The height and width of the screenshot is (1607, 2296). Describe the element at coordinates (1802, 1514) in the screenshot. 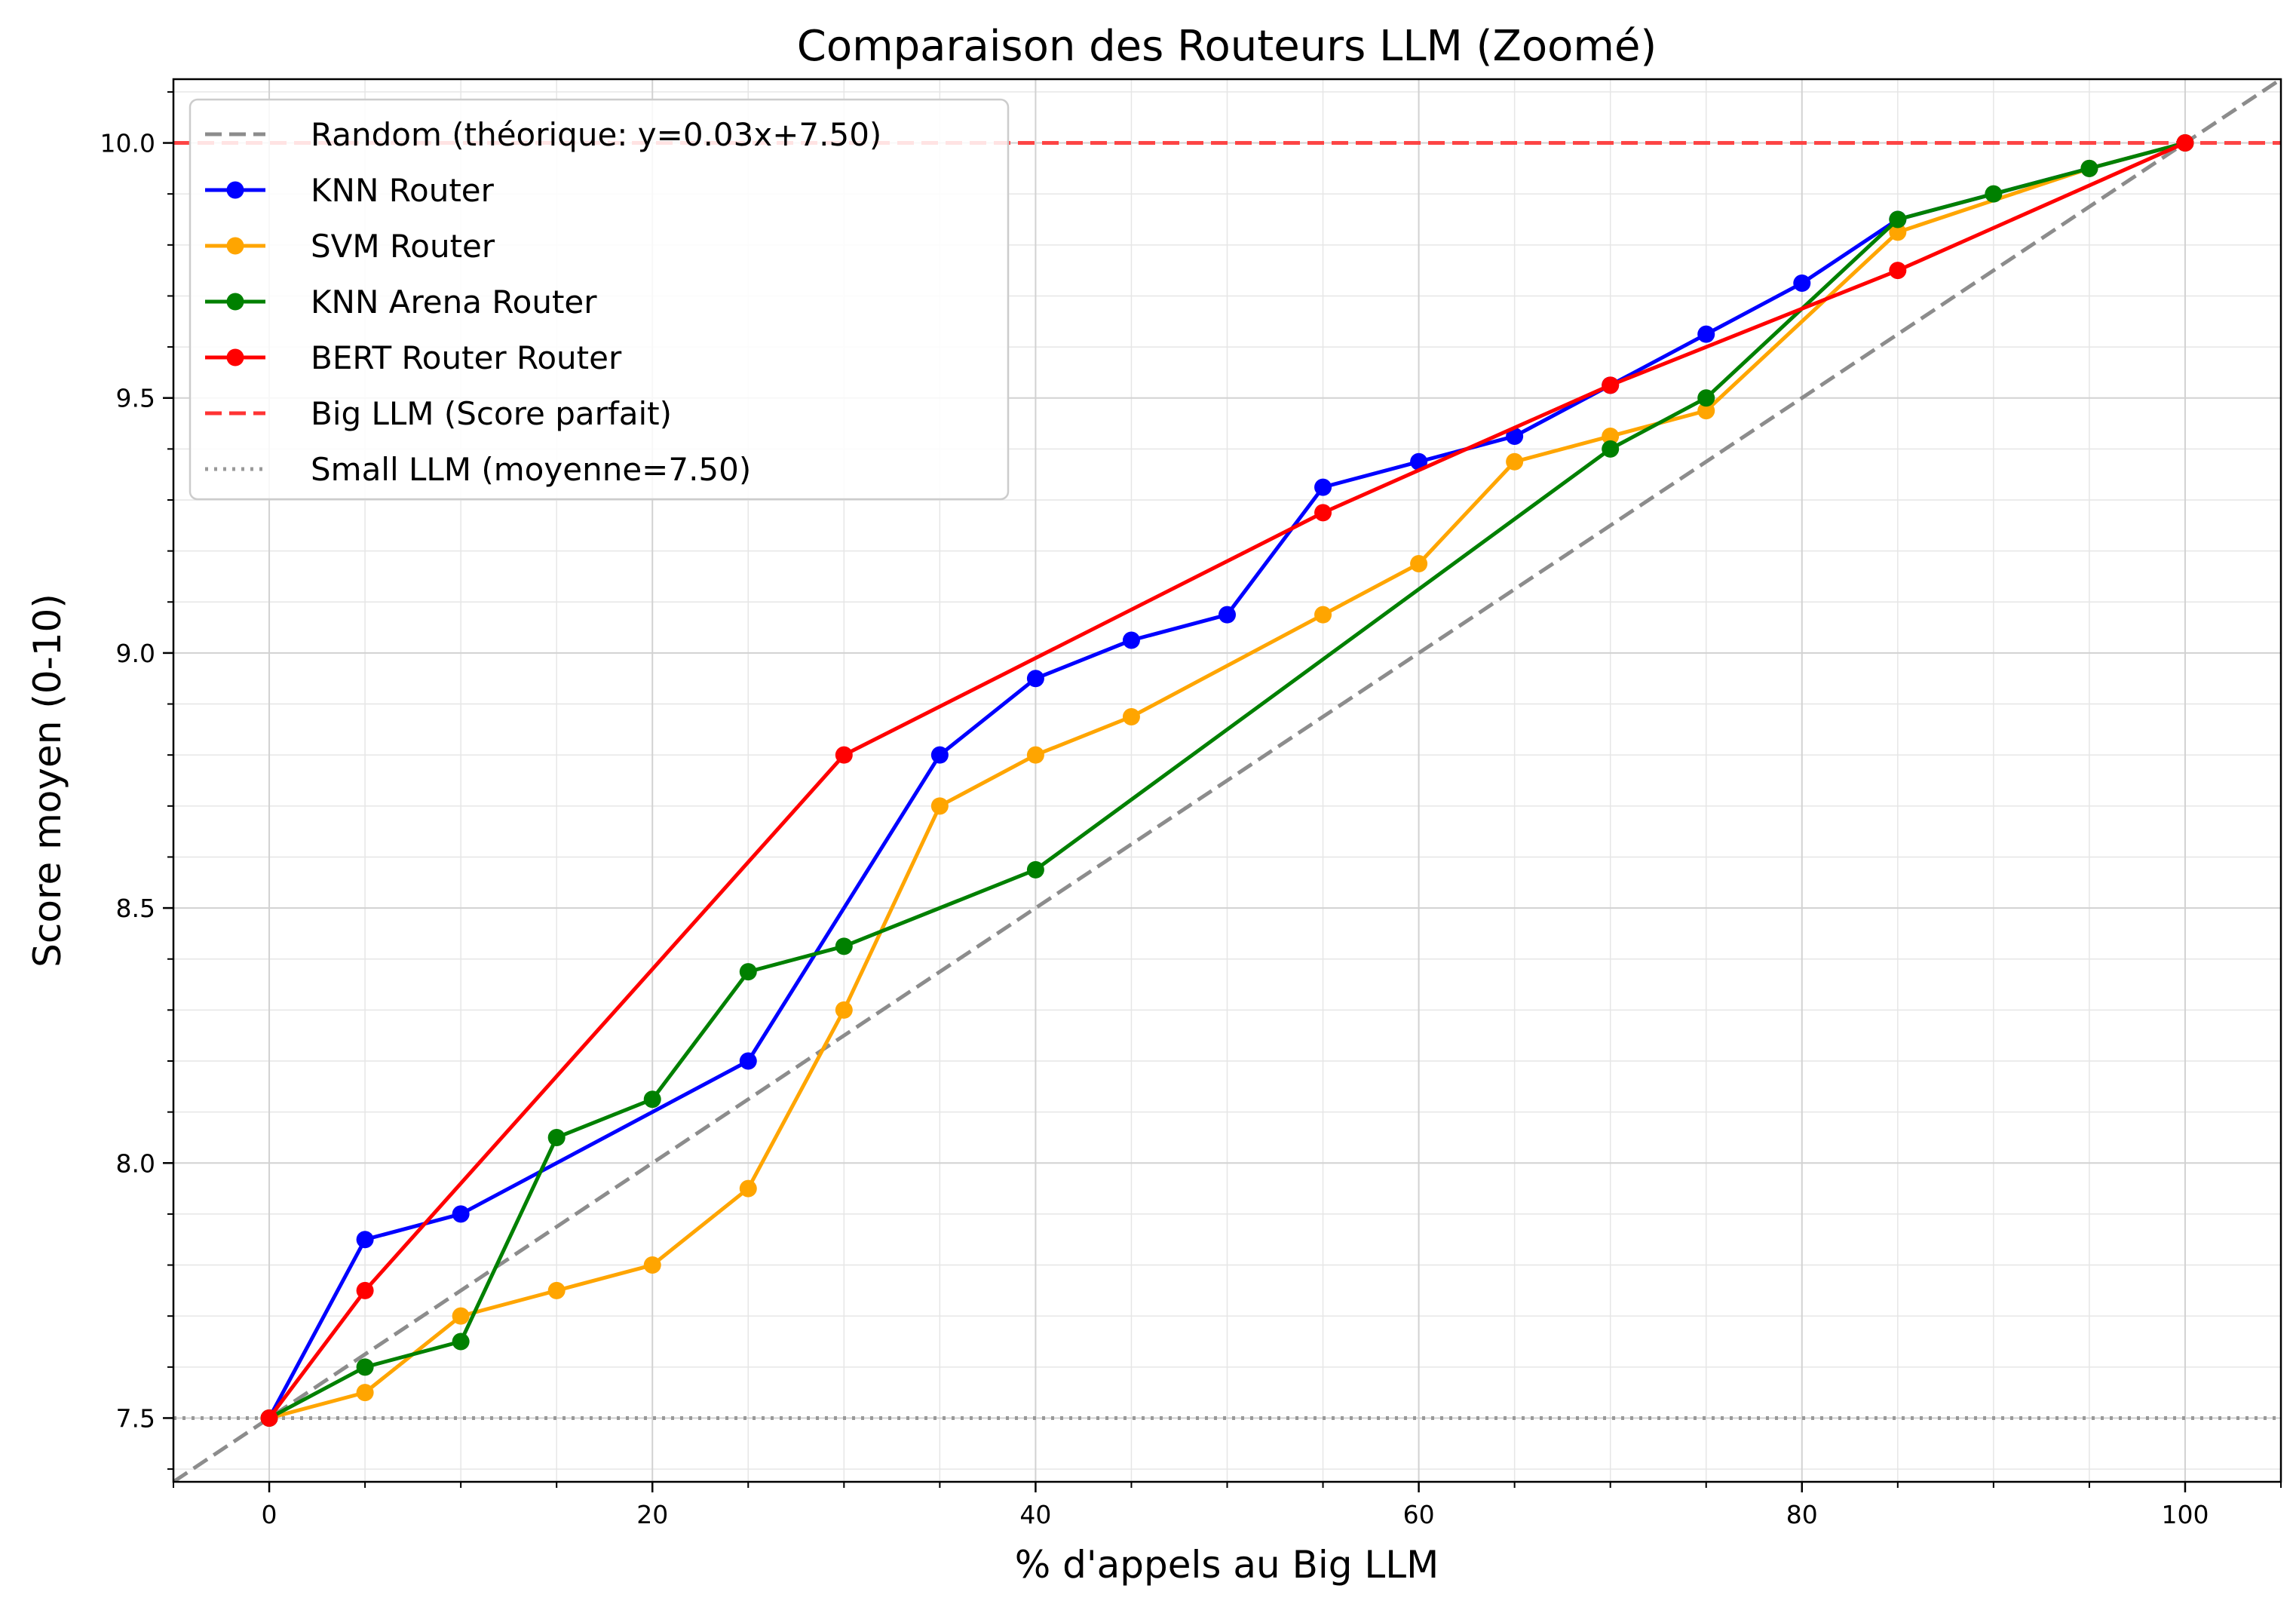

I see `x-tick-label: 80` at that location.